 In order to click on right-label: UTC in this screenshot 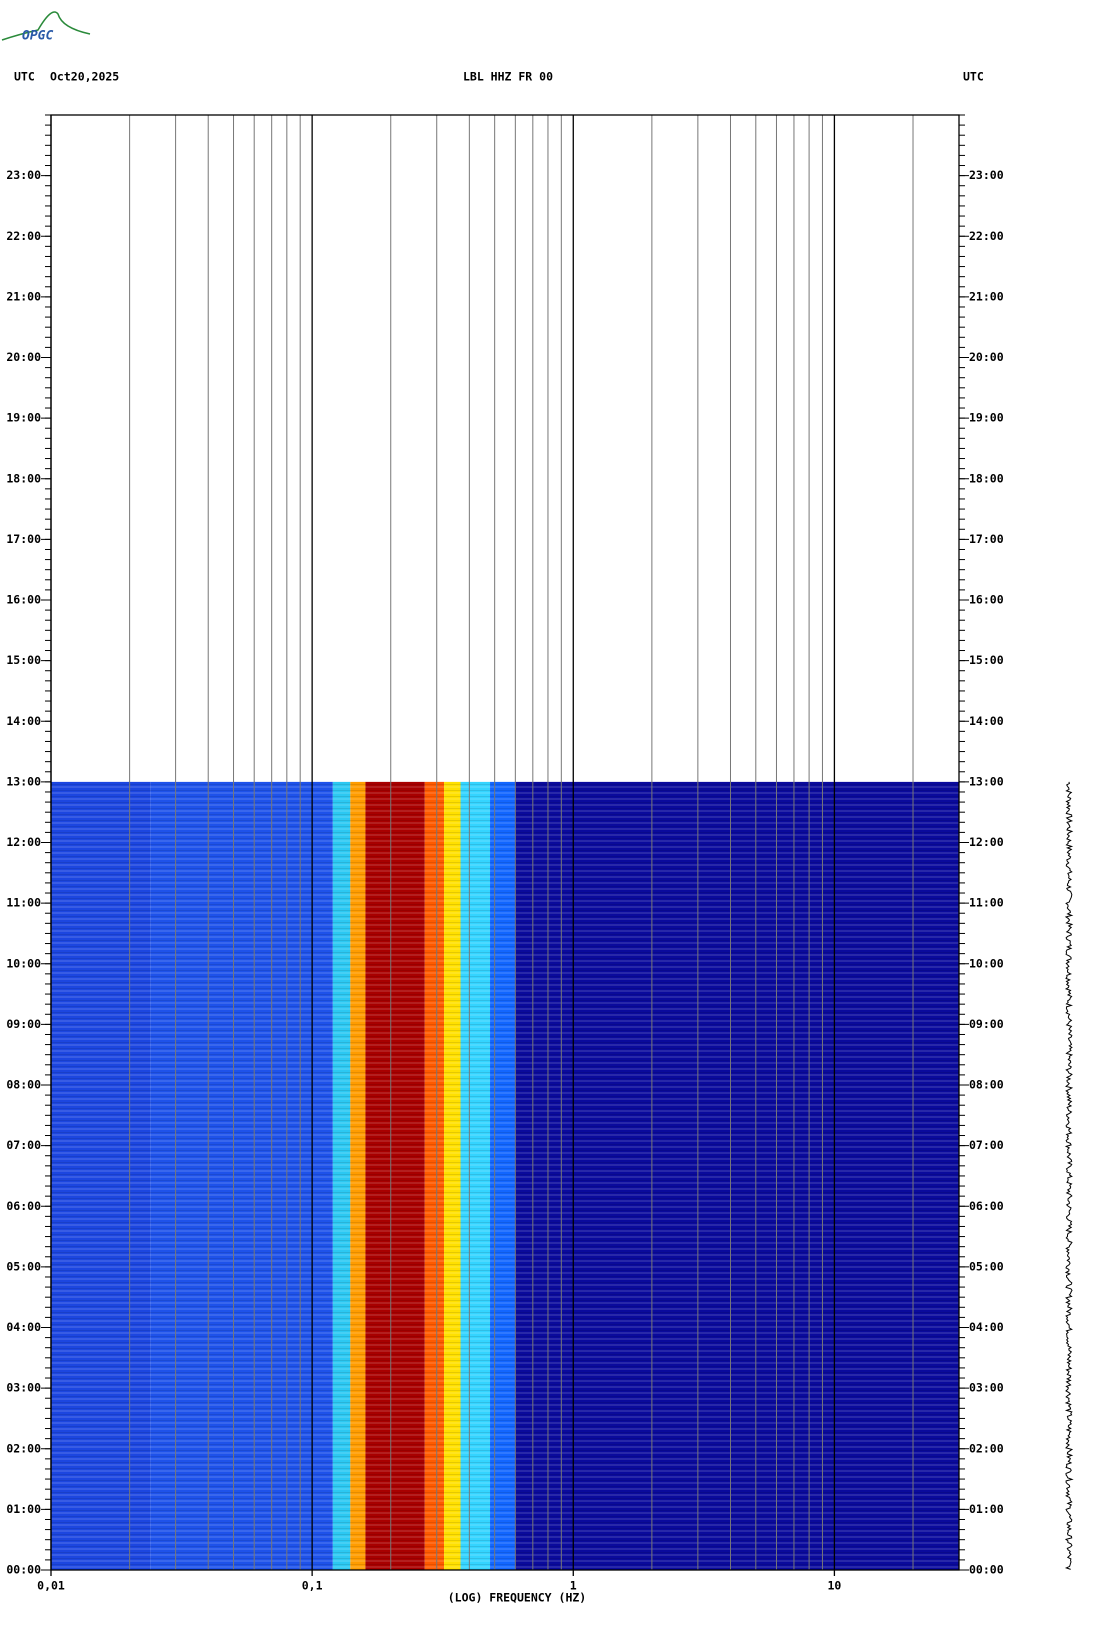, I will do `click(973, 77)`.